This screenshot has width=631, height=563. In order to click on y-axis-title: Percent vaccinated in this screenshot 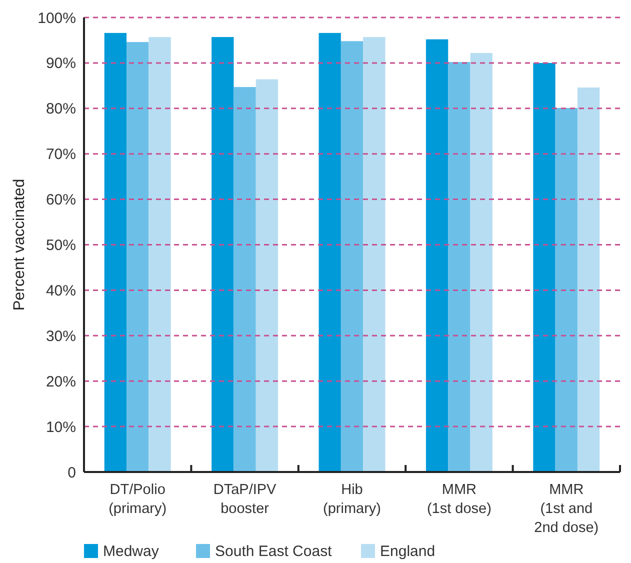, I will do `click(19, 244)`.